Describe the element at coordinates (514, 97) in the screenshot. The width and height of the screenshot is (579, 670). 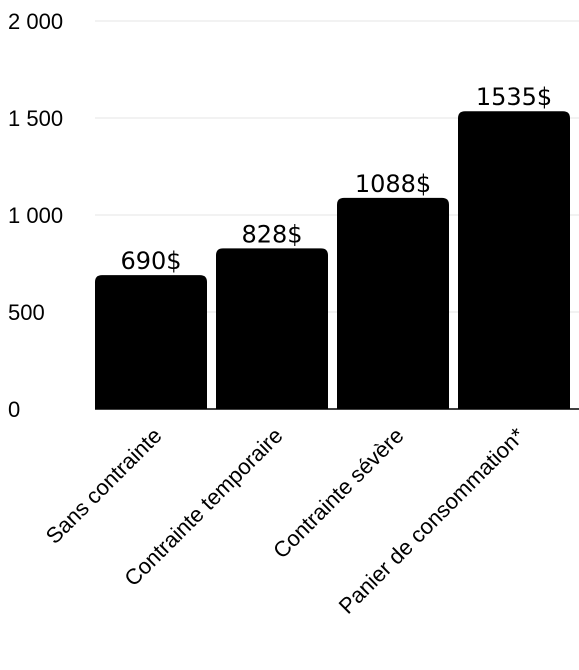
I see `data-label: 1535$` at that location.